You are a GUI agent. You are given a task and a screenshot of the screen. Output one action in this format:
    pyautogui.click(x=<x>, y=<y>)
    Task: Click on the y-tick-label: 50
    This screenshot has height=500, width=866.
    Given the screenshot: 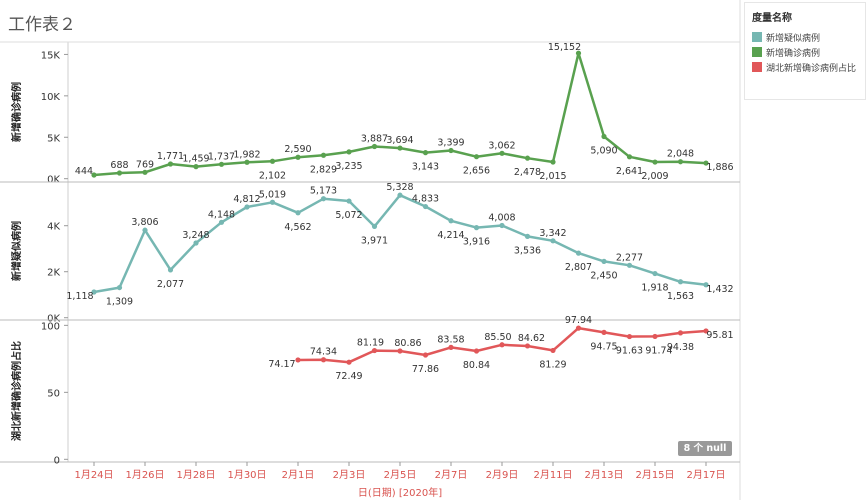 What is the action you would take?
    pyautogui.click(x=53, y=393)
    